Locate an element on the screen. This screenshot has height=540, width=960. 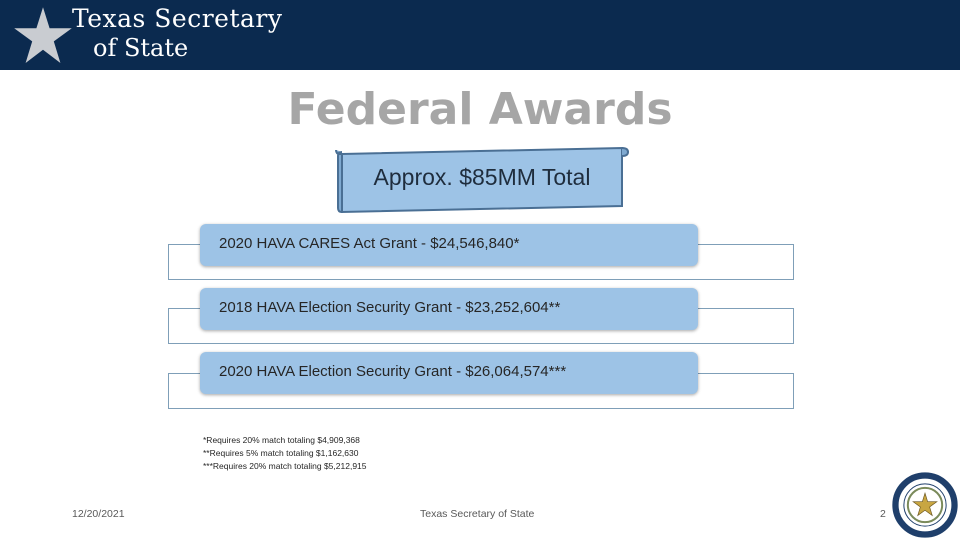
footer-date: 12/20/2021 is located at coordinates (98, 514).